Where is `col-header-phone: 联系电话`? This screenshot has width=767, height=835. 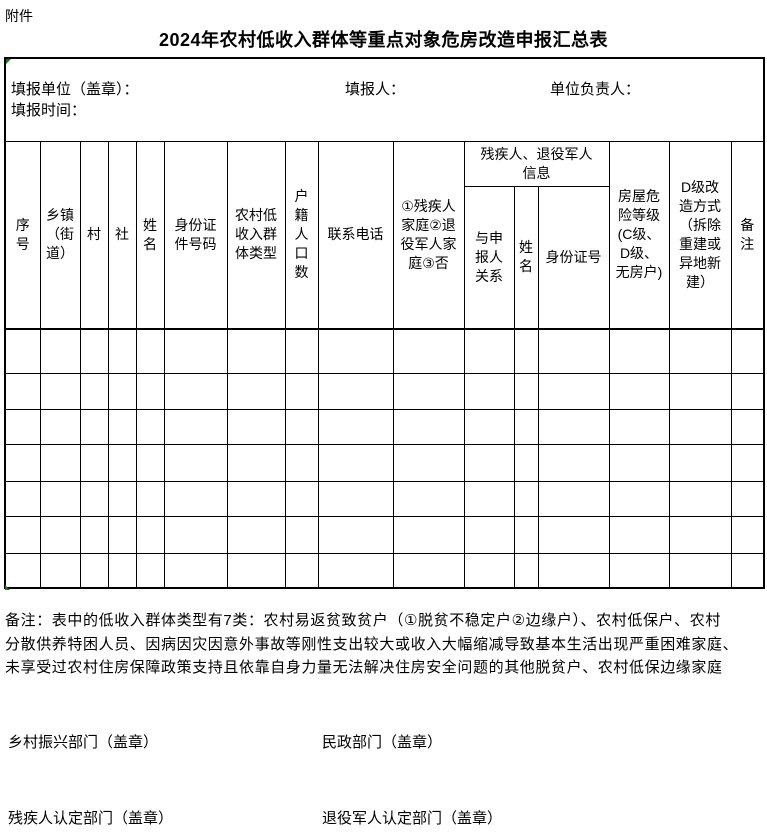
col-header-phone: 联系电话 is located at coordinates (355, 235).